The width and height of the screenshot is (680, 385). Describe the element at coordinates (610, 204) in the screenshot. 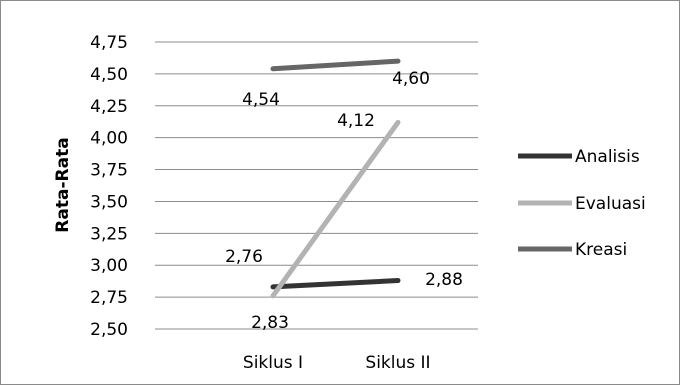

I see `legend-label-evaluasi: Evaluasi` at that location.